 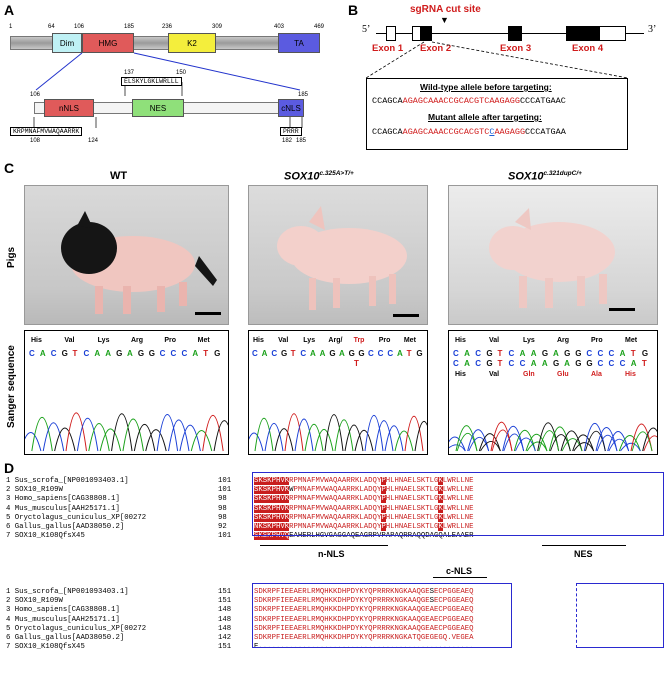 I want to click on nes-end: 150, so click(x=181, y=73).